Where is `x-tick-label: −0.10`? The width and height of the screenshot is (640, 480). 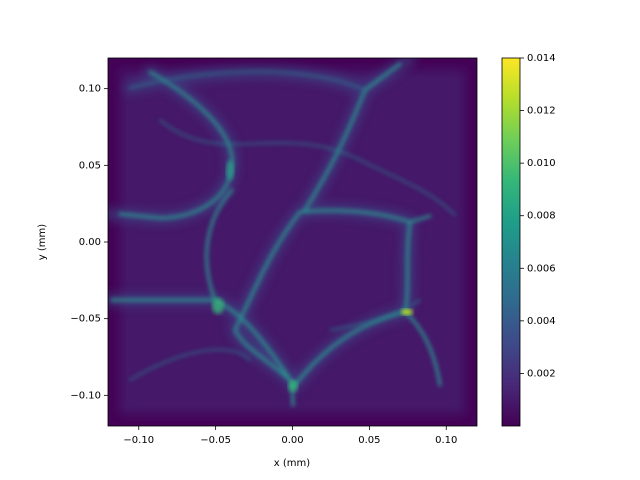
x-tick-label: −0.10 is located at coordinates (138, 440).